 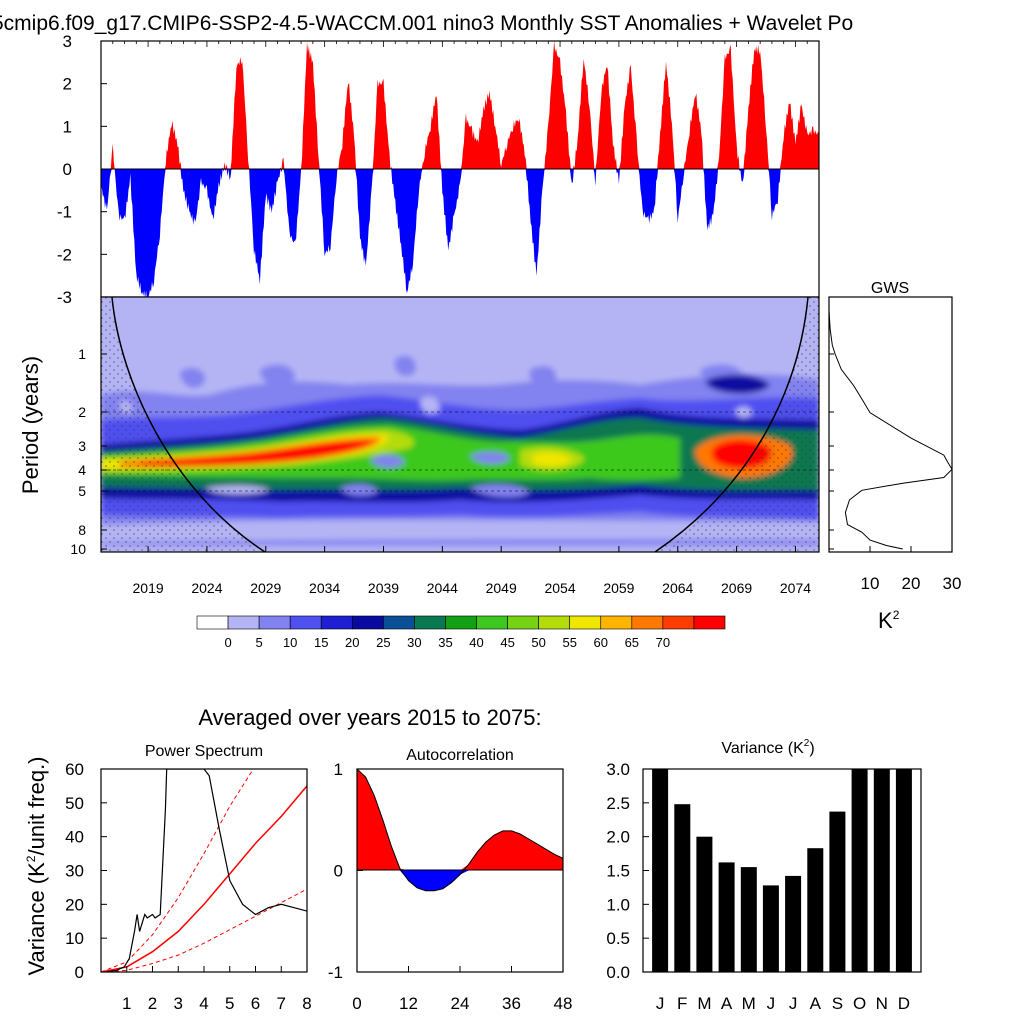 What do you see at coordinates (324, 588) in the screenshot?
I see `wavelet-x-tick-label: 2034` at bounding box center [324, 588].